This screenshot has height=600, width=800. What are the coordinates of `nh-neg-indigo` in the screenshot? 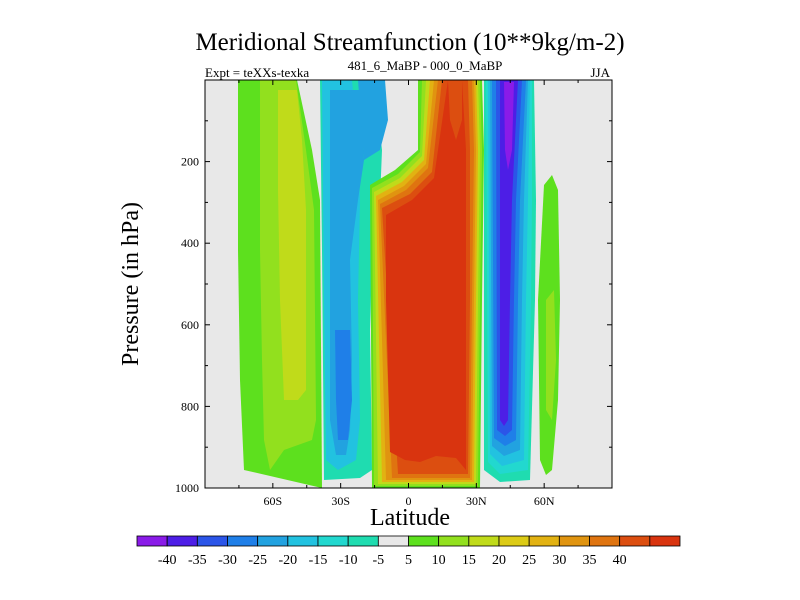 It's located at (509, 253).